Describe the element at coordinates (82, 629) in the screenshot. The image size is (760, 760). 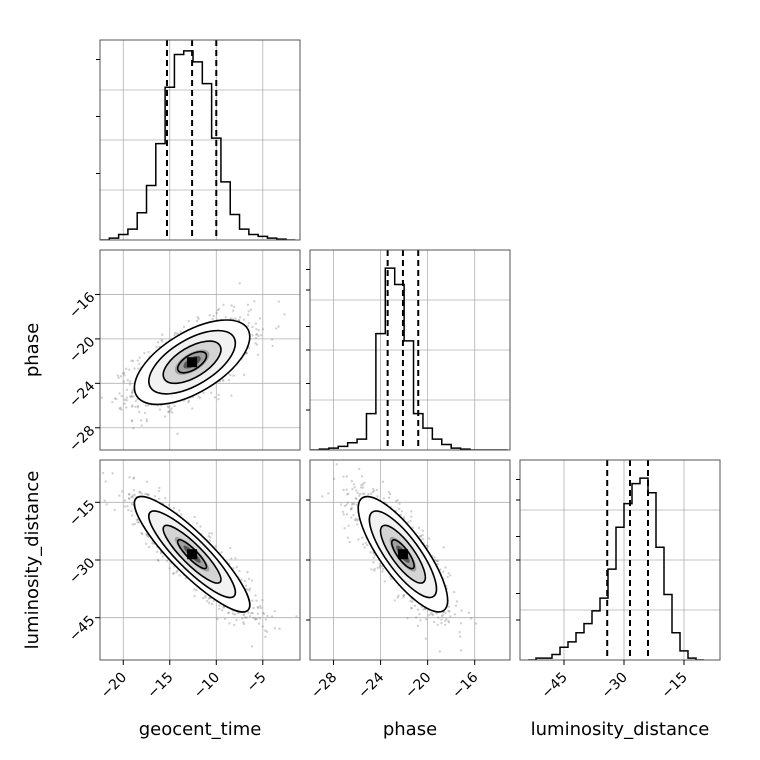
I see `y-tick-label: −45` at that location.